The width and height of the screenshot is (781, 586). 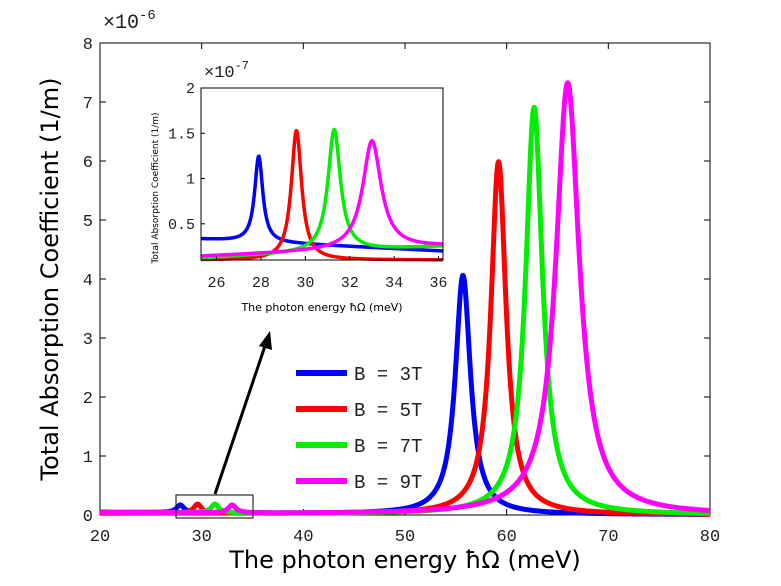 What do you see at coordinates (350, 283) in the screenshot?
I see `inset-x-tick-label: 32` at bounding box center [350, 283].